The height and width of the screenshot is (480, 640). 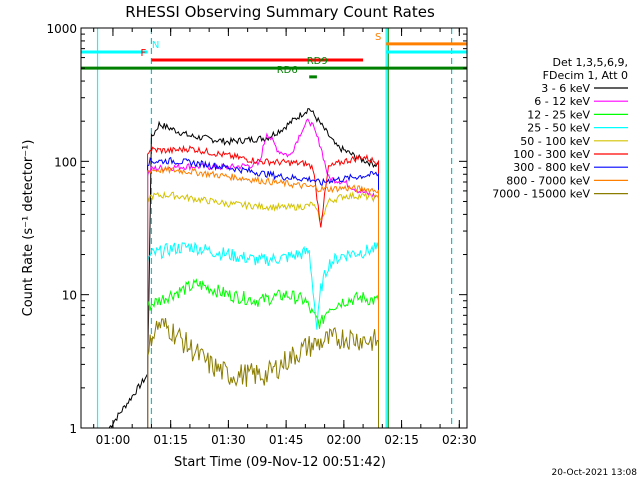 I want to click on x-tick-label: 01:00, so click(x=113, y=440).